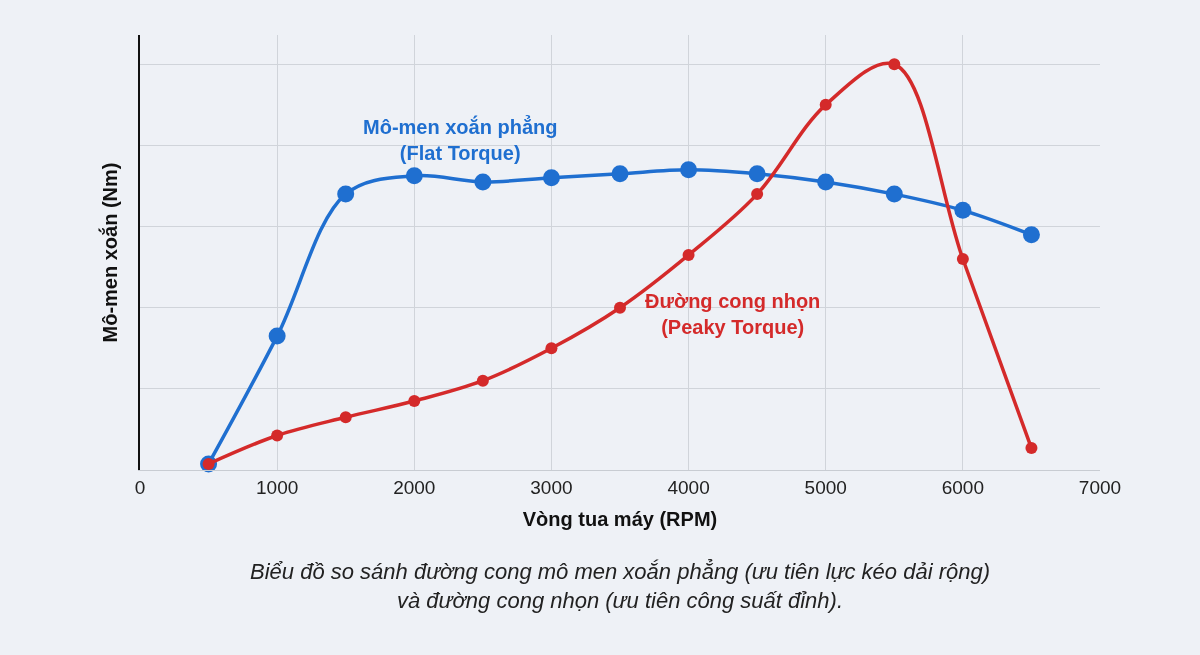 The image size is (1200, 655). Describe the element at coordinates (277, 487) in the screenshot. I see `x-tick-label: 1000` at that location.